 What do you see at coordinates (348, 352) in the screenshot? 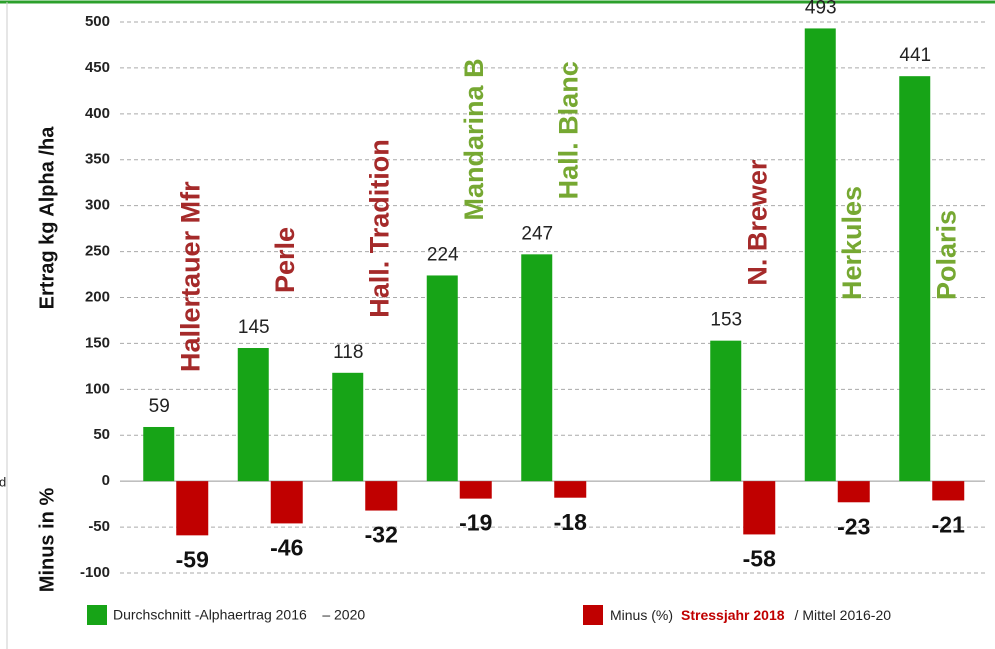
I see `value-label: 118` at bounding box center [348, 352].